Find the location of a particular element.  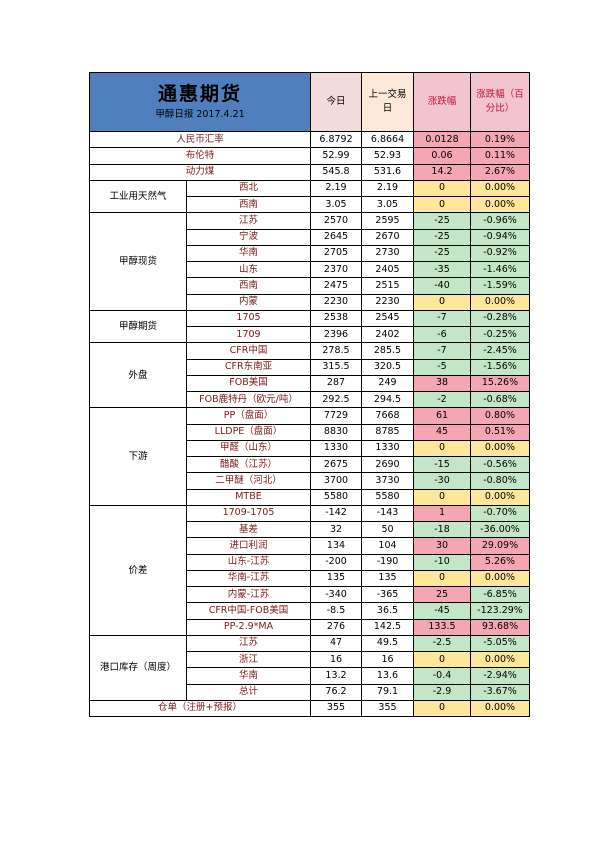

prev-value: 49.5 is located at coordinates (387, 643).